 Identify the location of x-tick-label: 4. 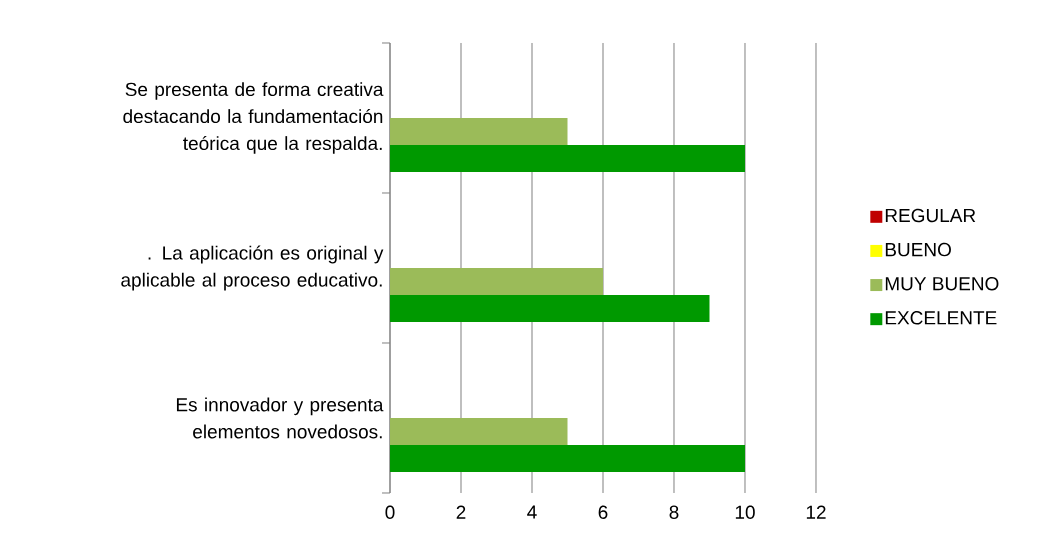
(532, 512).